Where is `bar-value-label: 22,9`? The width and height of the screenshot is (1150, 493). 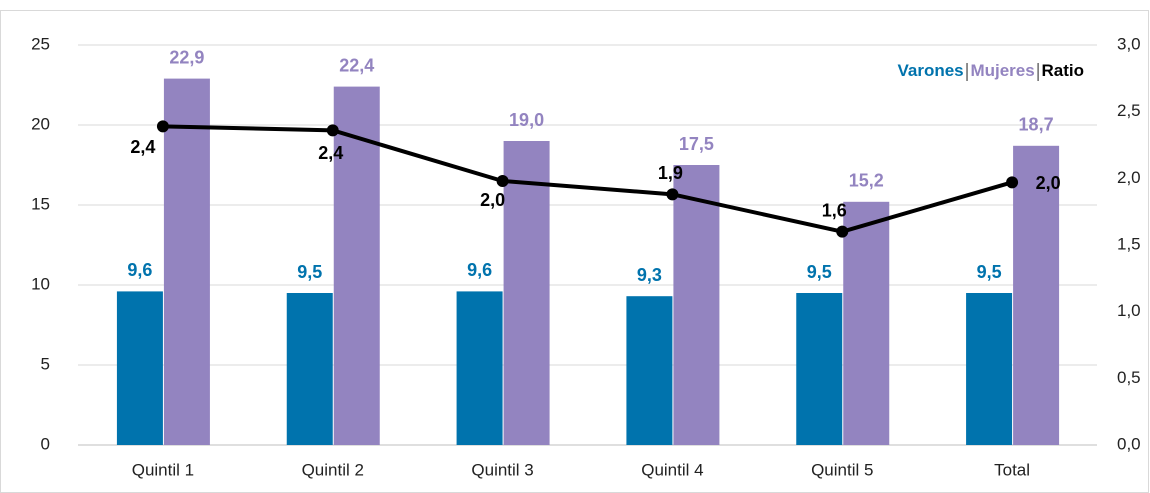 bar-value-label: 22,9 is located at coordinates (186, 57).